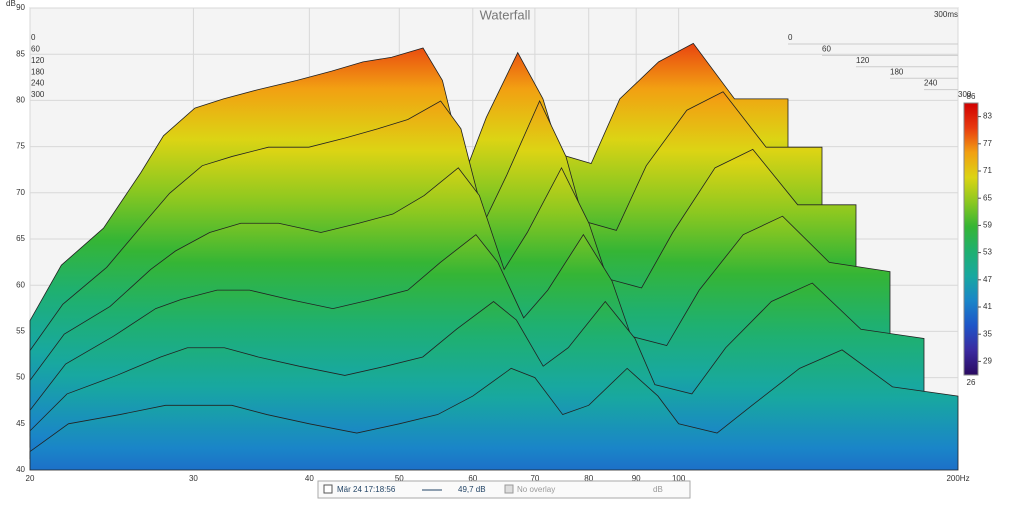  I want to click on time-label: 300ms, so click(946, 14).